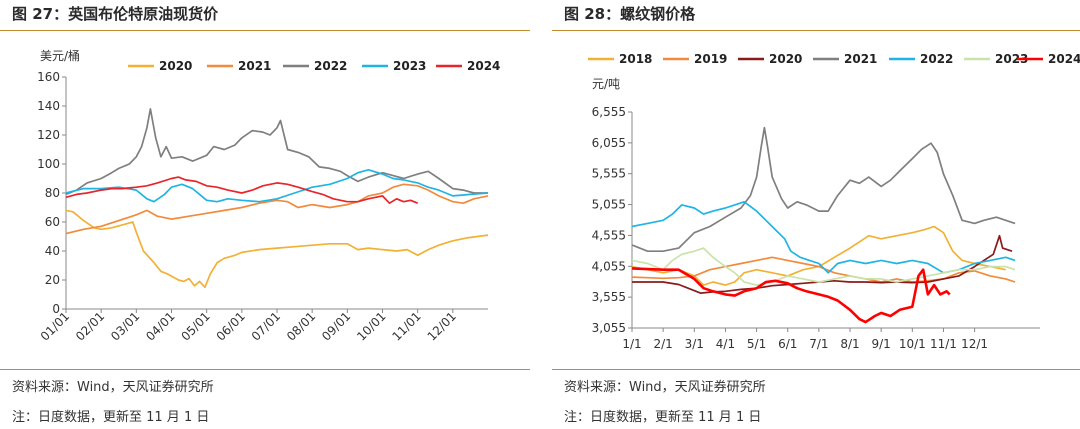  Describe the element at coordinates (195, 326) in the screenshot. I see `x-tick-label: 05/01` at that location.